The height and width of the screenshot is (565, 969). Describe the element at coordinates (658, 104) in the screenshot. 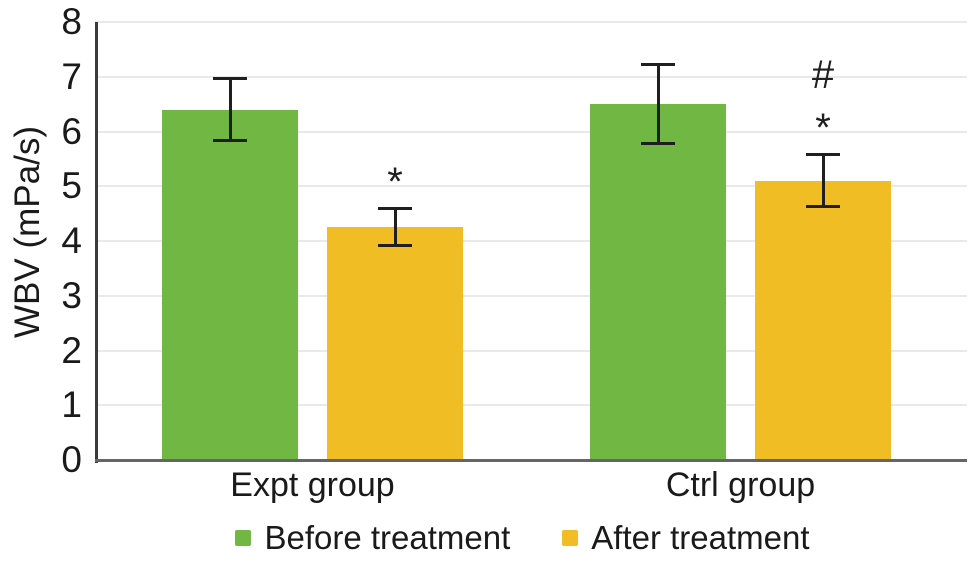

I see `error-bar-before-treatment-ctrl-group` at that location.